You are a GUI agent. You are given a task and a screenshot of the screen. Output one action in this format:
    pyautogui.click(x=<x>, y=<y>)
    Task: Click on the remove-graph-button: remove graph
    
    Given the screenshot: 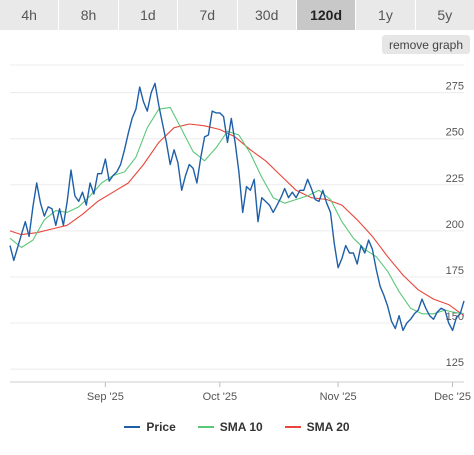 What is the action you would take?
    pyautogui.click(x=425, y=44)
    